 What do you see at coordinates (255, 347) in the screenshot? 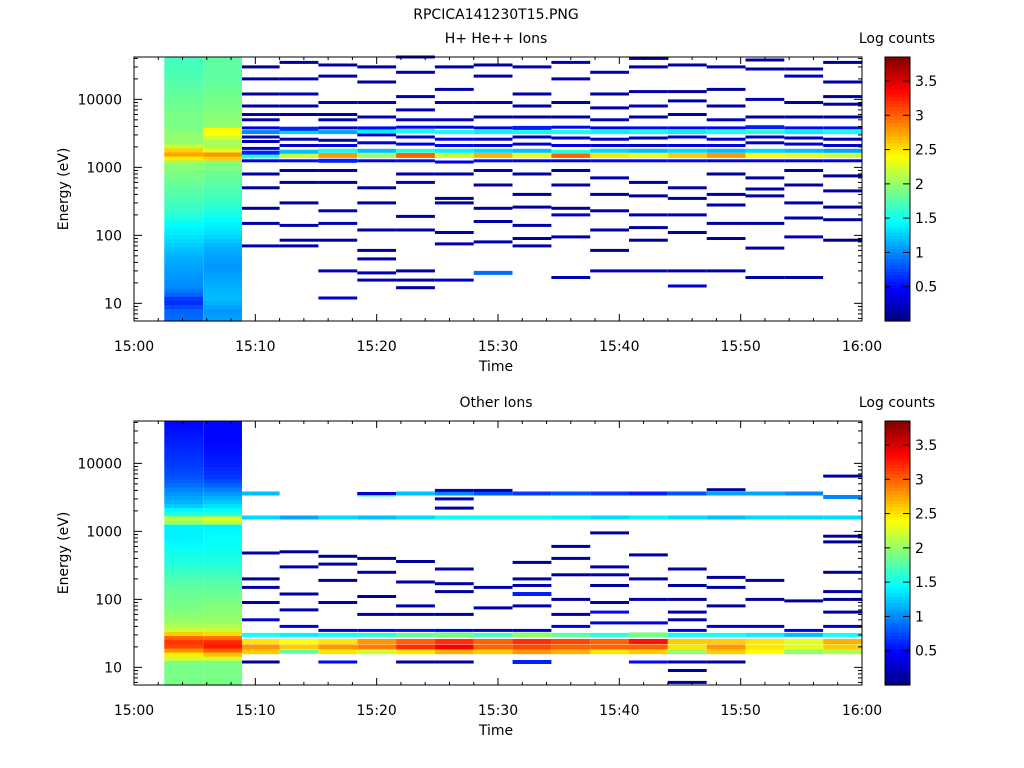
I see `x-tick-label: 15:10` at bounding box center [255, 347].